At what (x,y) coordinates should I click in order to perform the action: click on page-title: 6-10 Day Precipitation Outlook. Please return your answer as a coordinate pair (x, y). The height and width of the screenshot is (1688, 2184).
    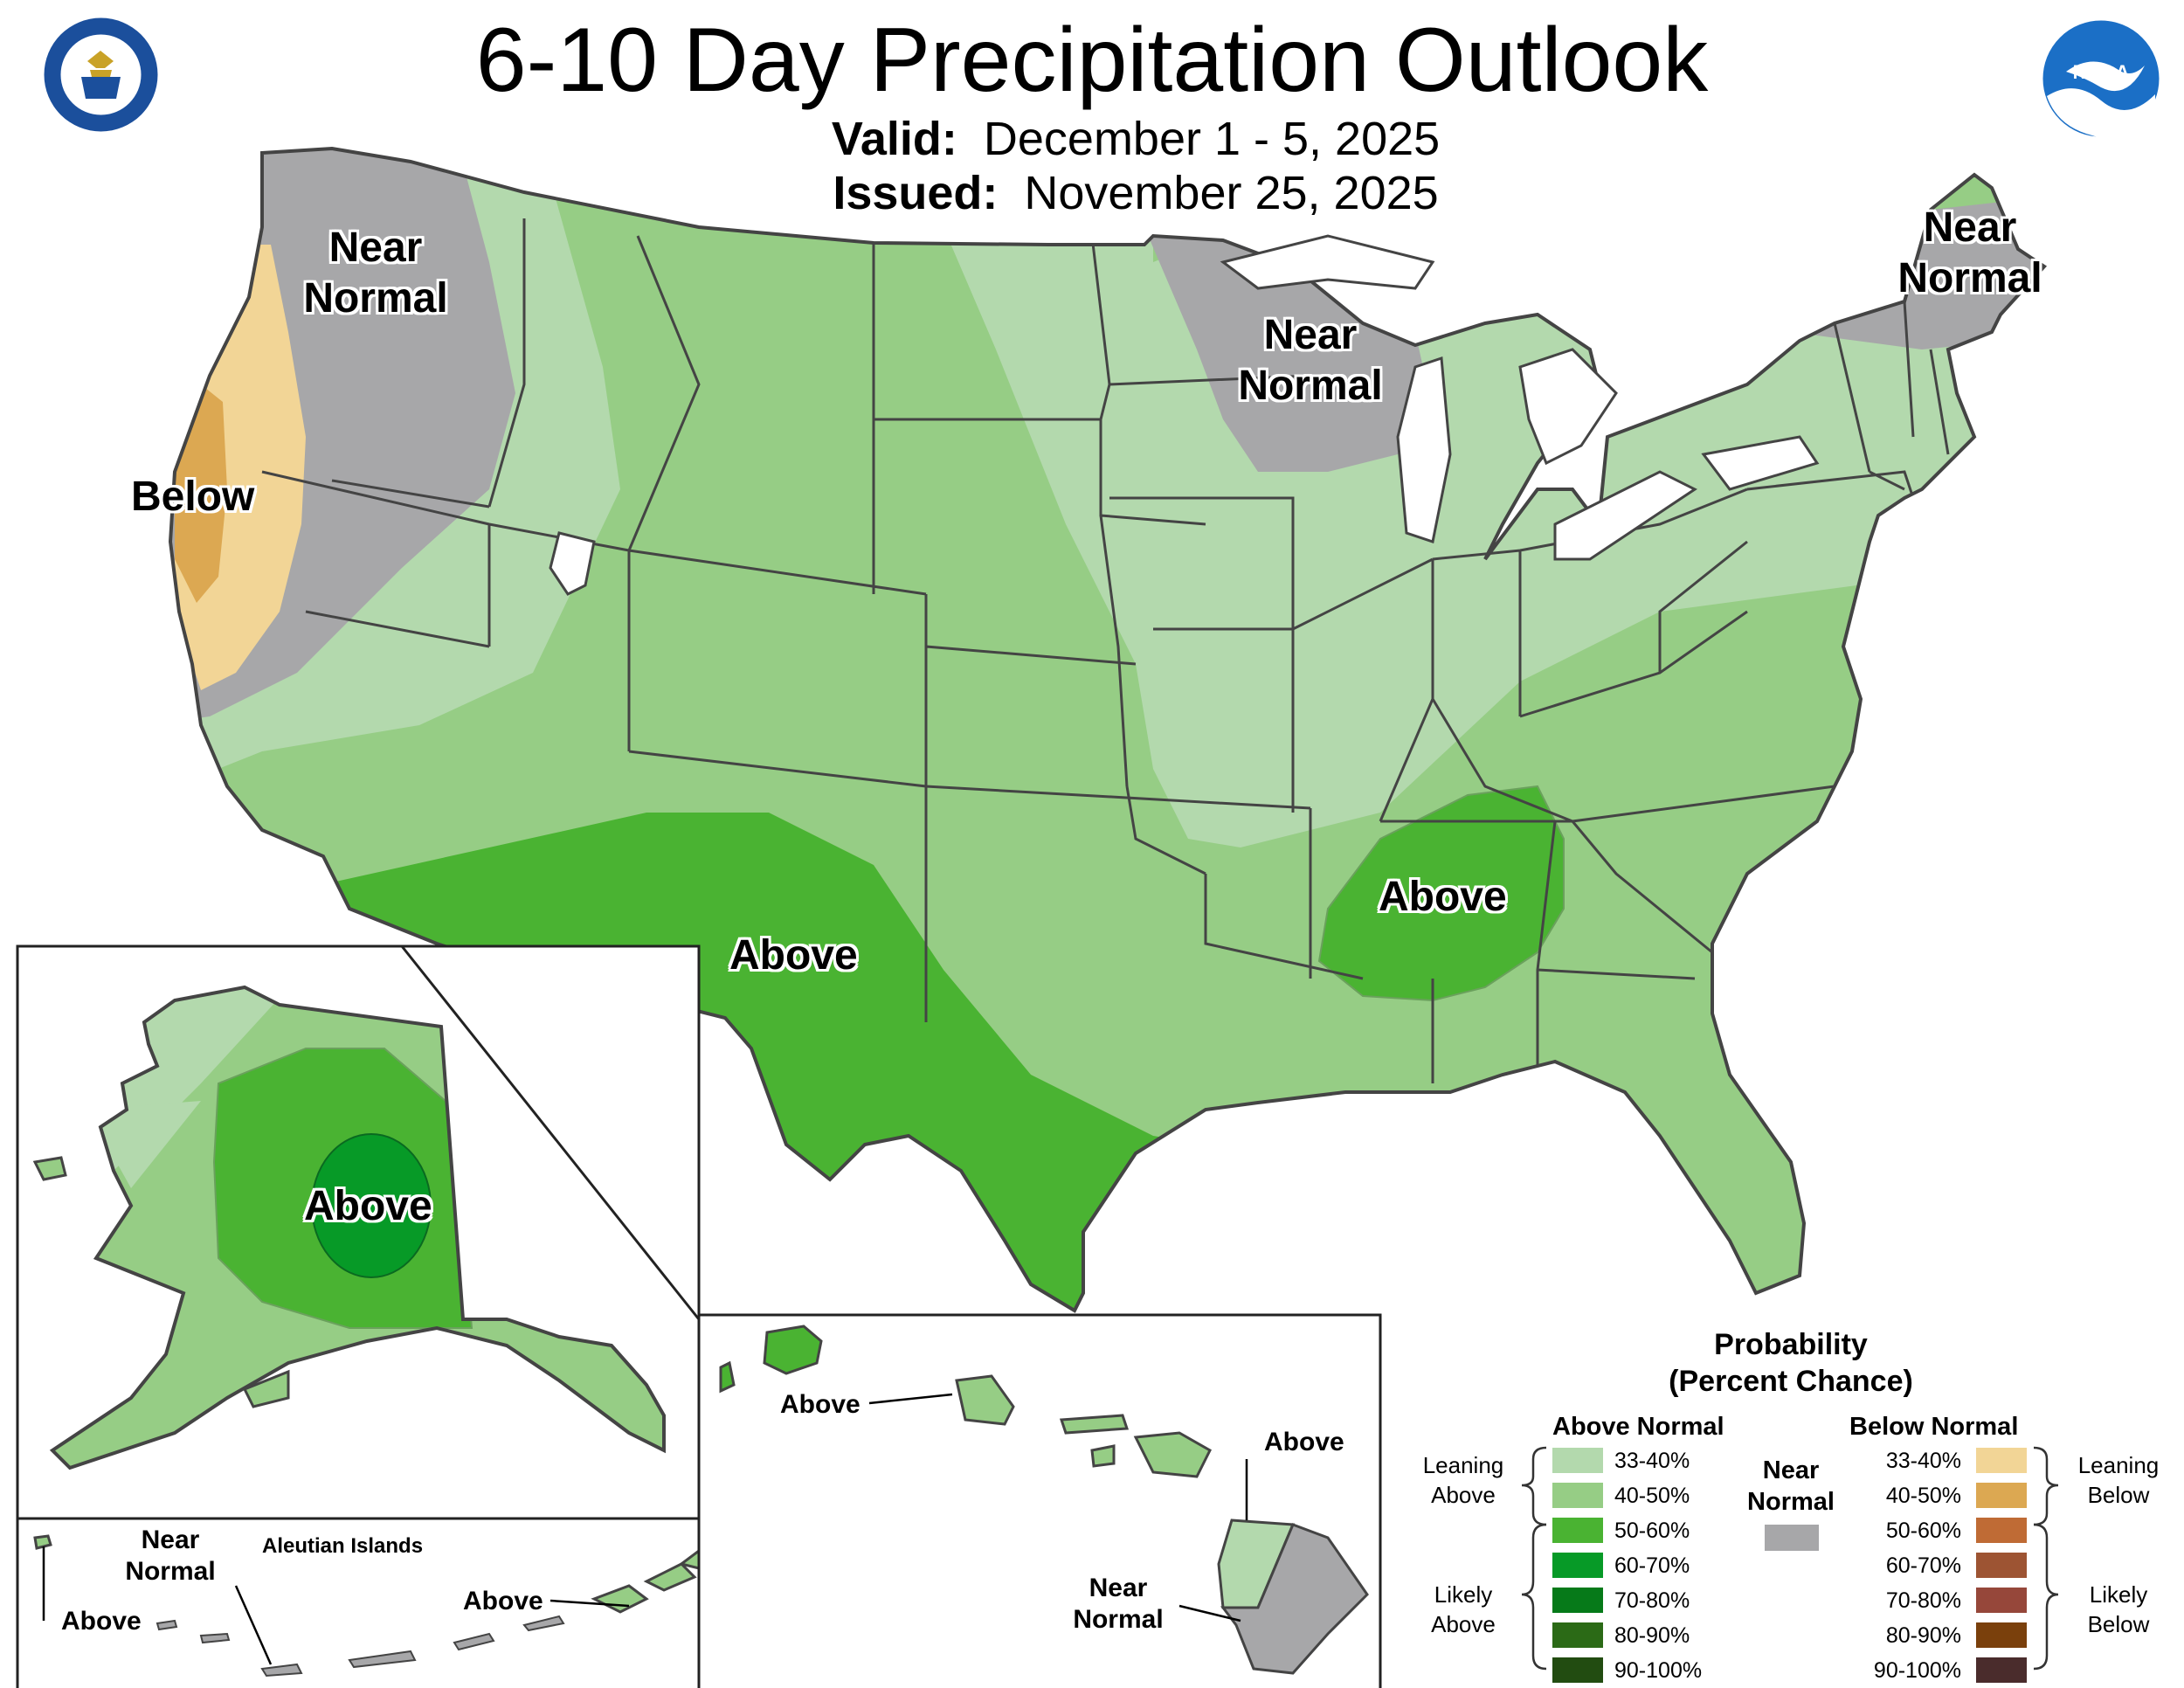
    Looking at the image, I should click on (1092, 60).